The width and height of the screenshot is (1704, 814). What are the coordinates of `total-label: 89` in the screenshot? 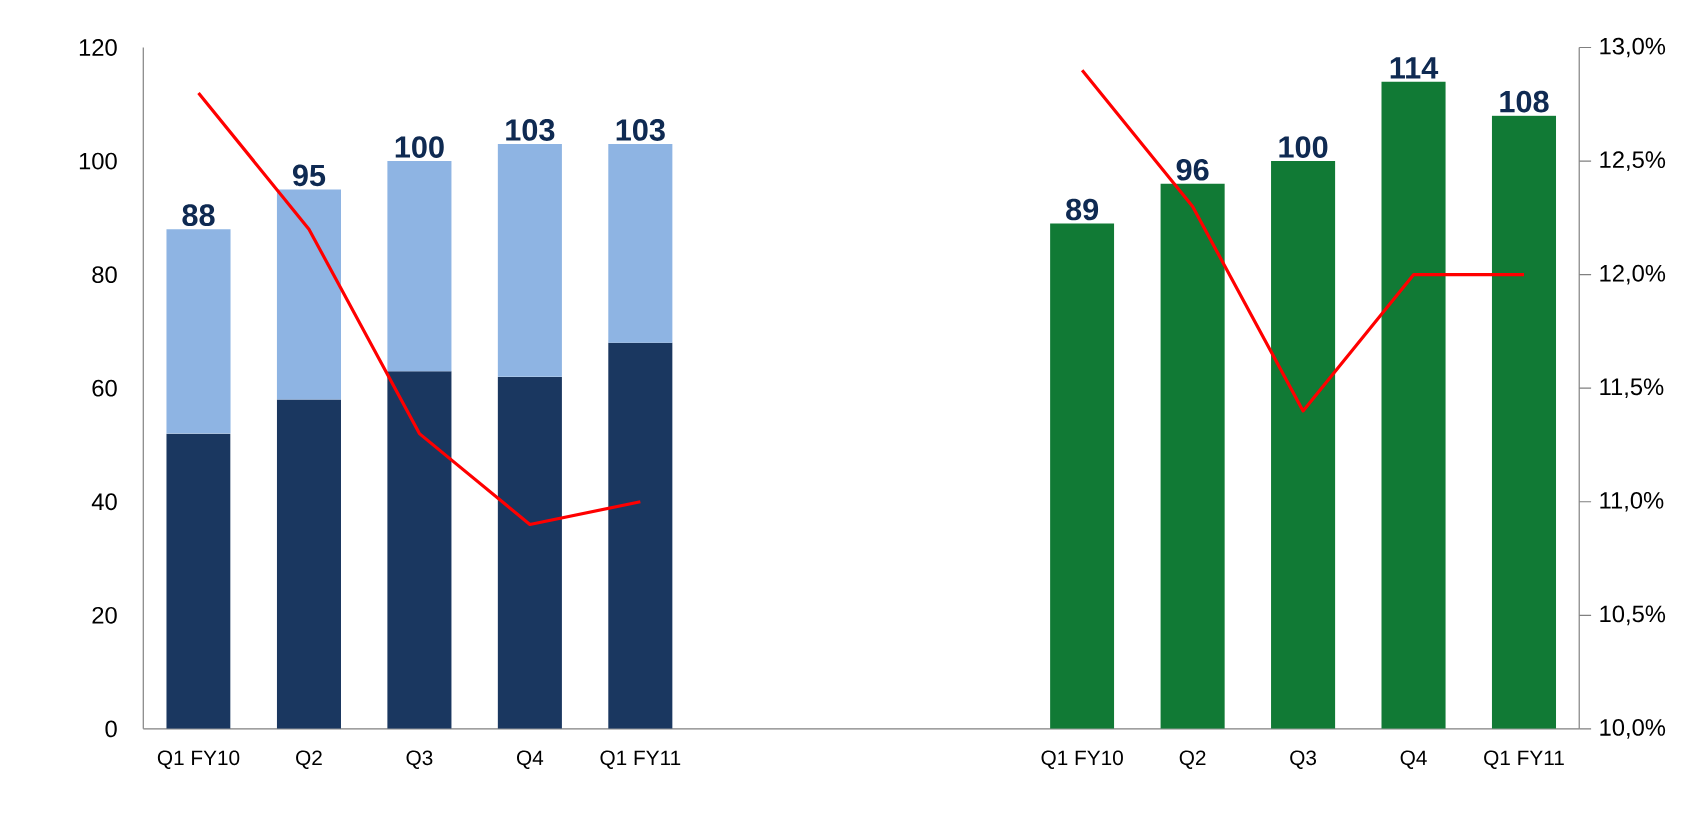 It's located at (1082, 209).